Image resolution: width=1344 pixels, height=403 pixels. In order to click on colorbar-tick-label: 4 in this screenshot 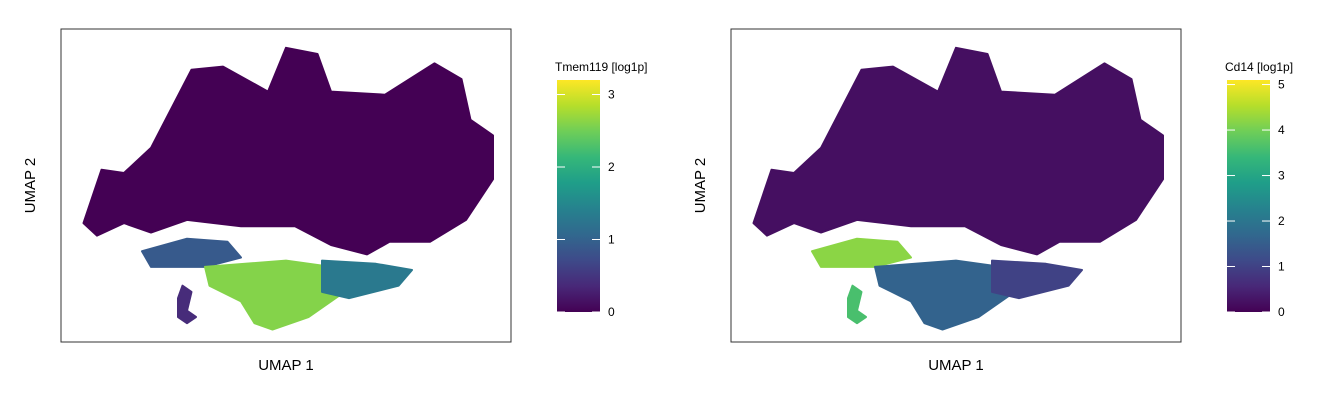, I will do `click(1281, 130)`.